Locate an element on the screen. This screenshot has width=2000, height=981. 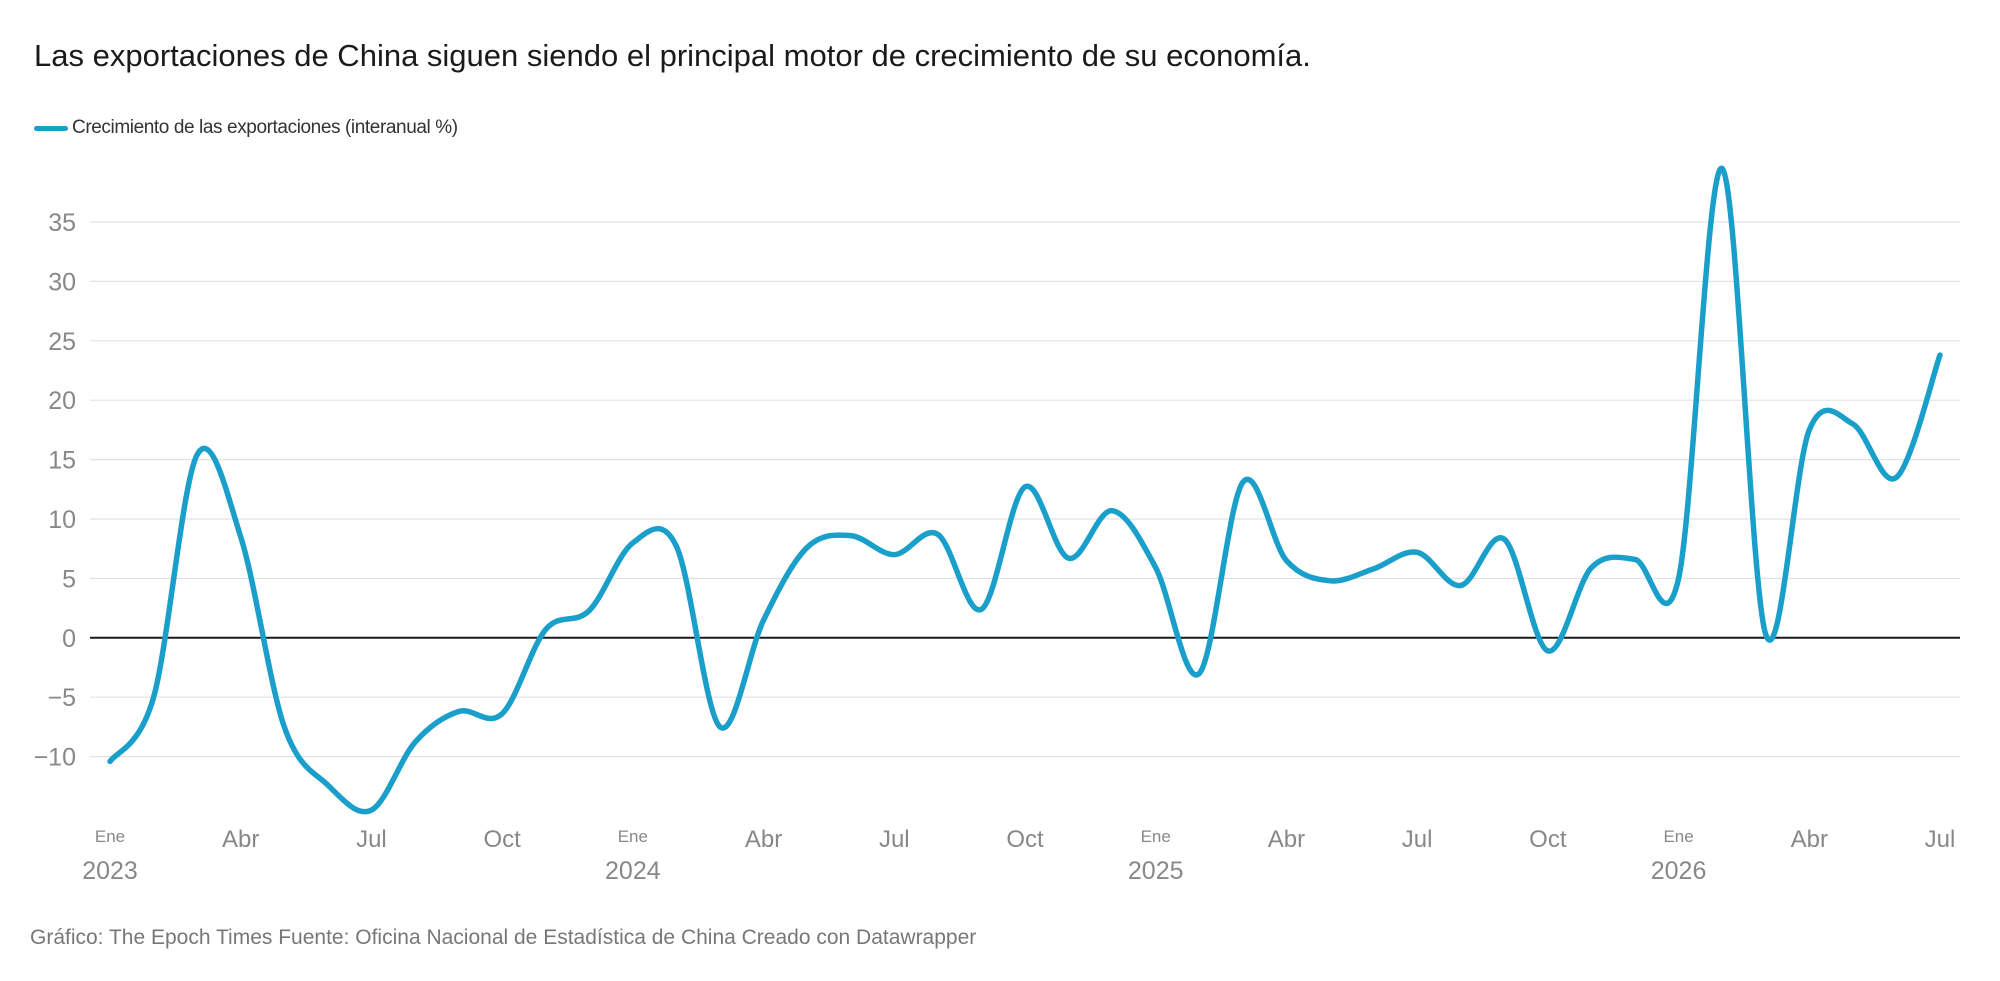
x-tick-year-label: 2025 is located at coordinates (1156, 871).